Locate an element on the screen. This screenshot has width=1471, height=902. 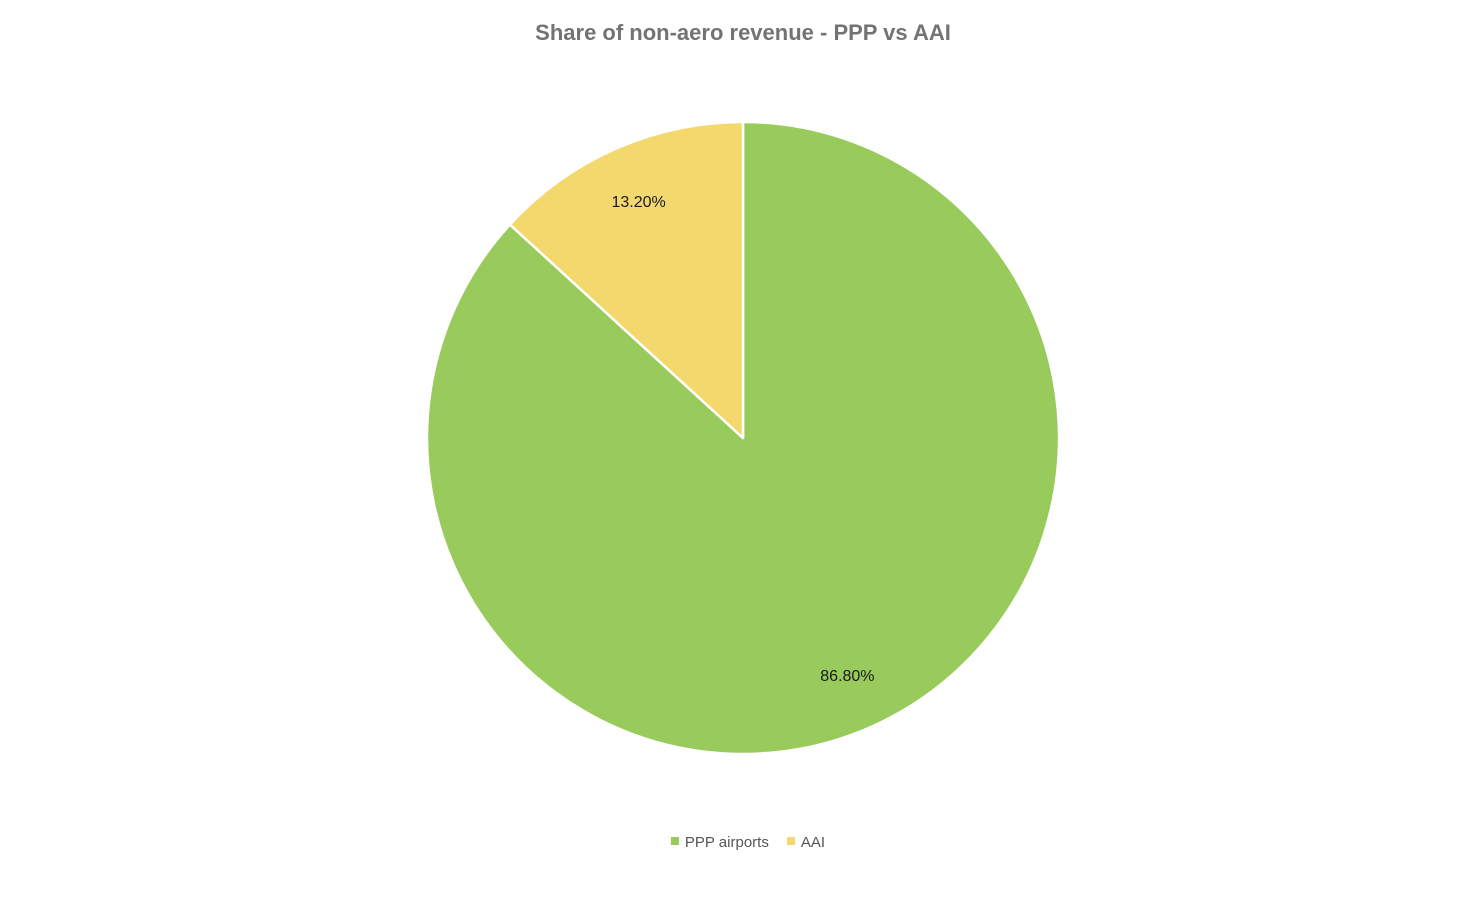
legend-label: AAI is located at coordinates (813, 842).